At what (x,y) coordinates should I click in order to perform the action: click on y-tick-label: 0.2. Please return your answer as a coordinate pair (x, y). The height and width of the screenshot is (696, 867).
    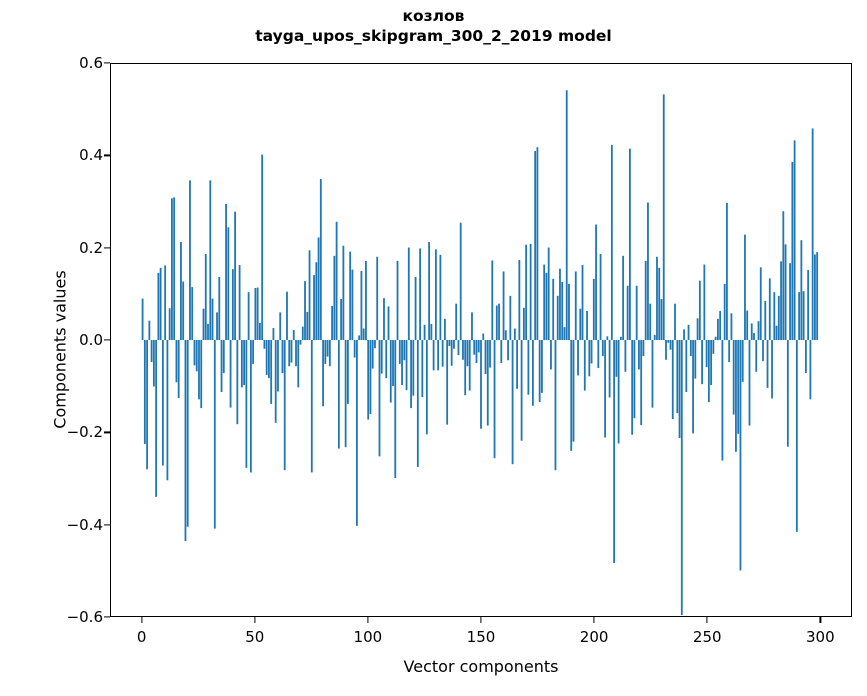
    Looking at the image, I should click on (91, 247).